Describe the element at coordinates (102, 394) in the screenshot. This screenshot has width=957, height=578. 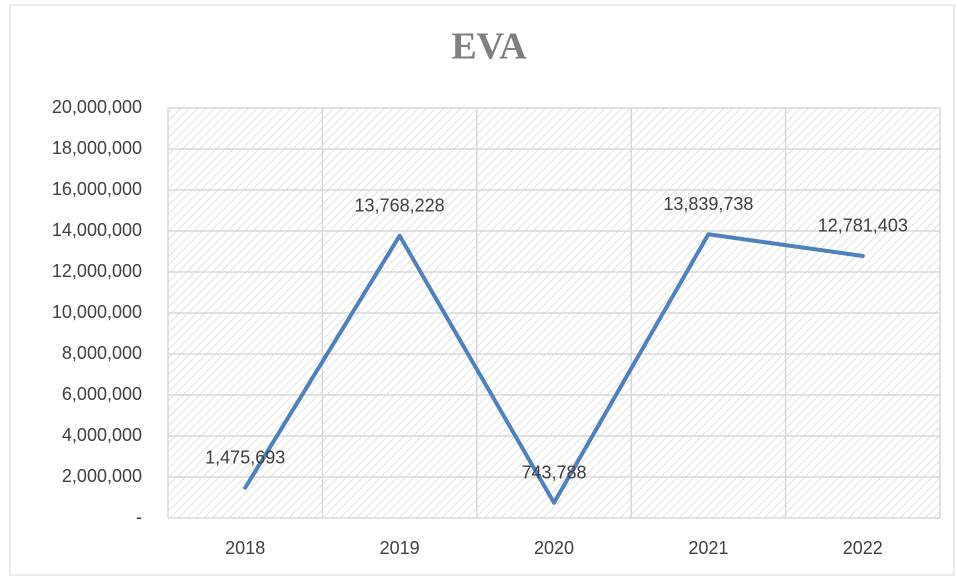
I see `y-tick-label: 6,000,000` at that location.